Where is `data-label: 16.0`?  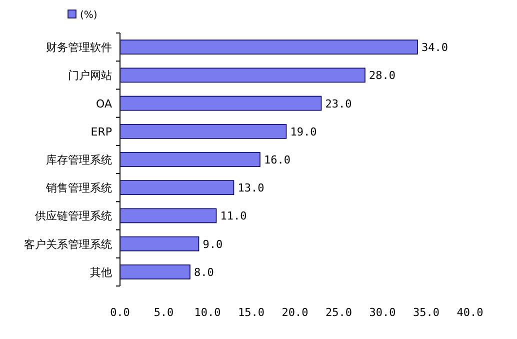 data-label: 16.0 is located at coordinates (277, 160).